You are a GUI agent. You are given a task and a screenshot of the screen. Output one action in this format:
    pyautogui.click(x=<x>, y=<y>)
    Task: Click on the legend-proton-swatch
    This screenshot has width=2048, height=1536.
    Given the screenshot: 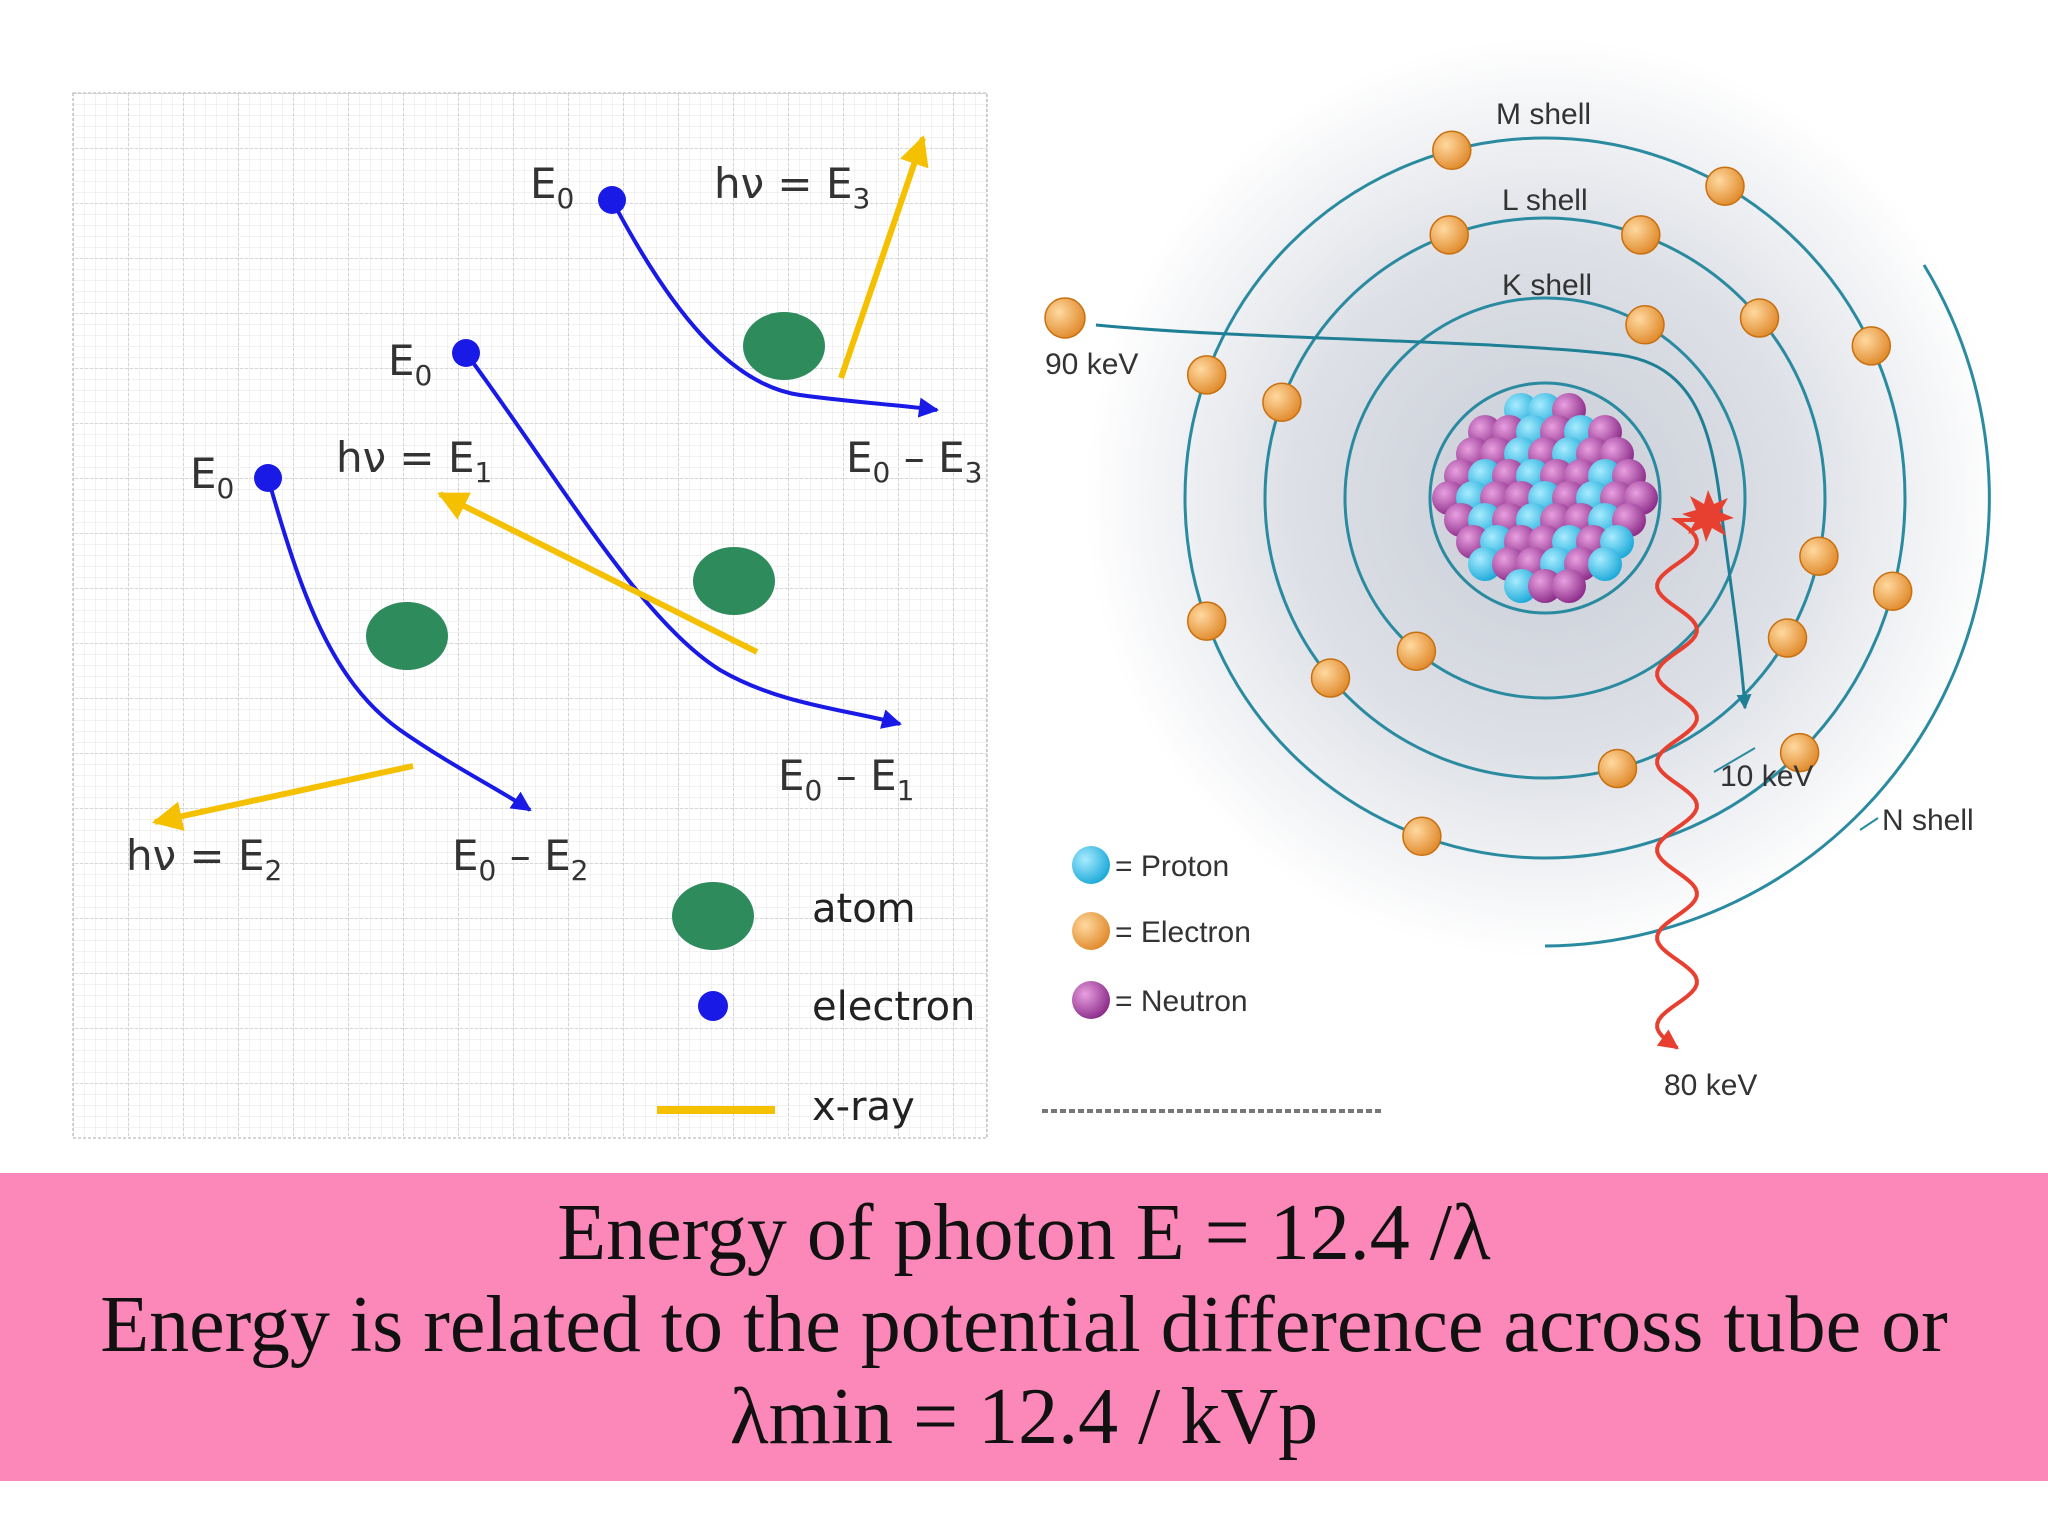 What is the action you would take?
    pyautogui.click(x=1091, y=865)
    